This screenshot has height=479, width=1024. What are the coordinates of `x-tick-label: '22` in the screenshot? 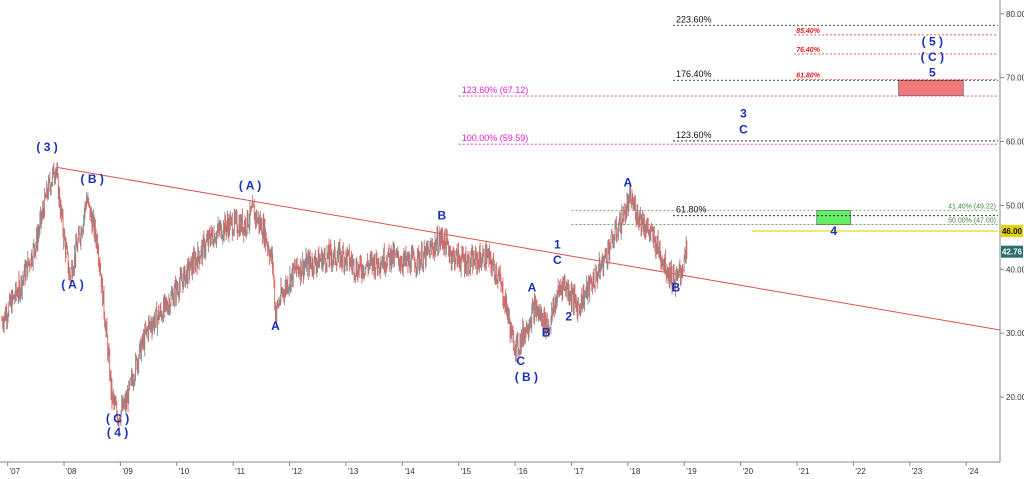 It's located at (860, 471).